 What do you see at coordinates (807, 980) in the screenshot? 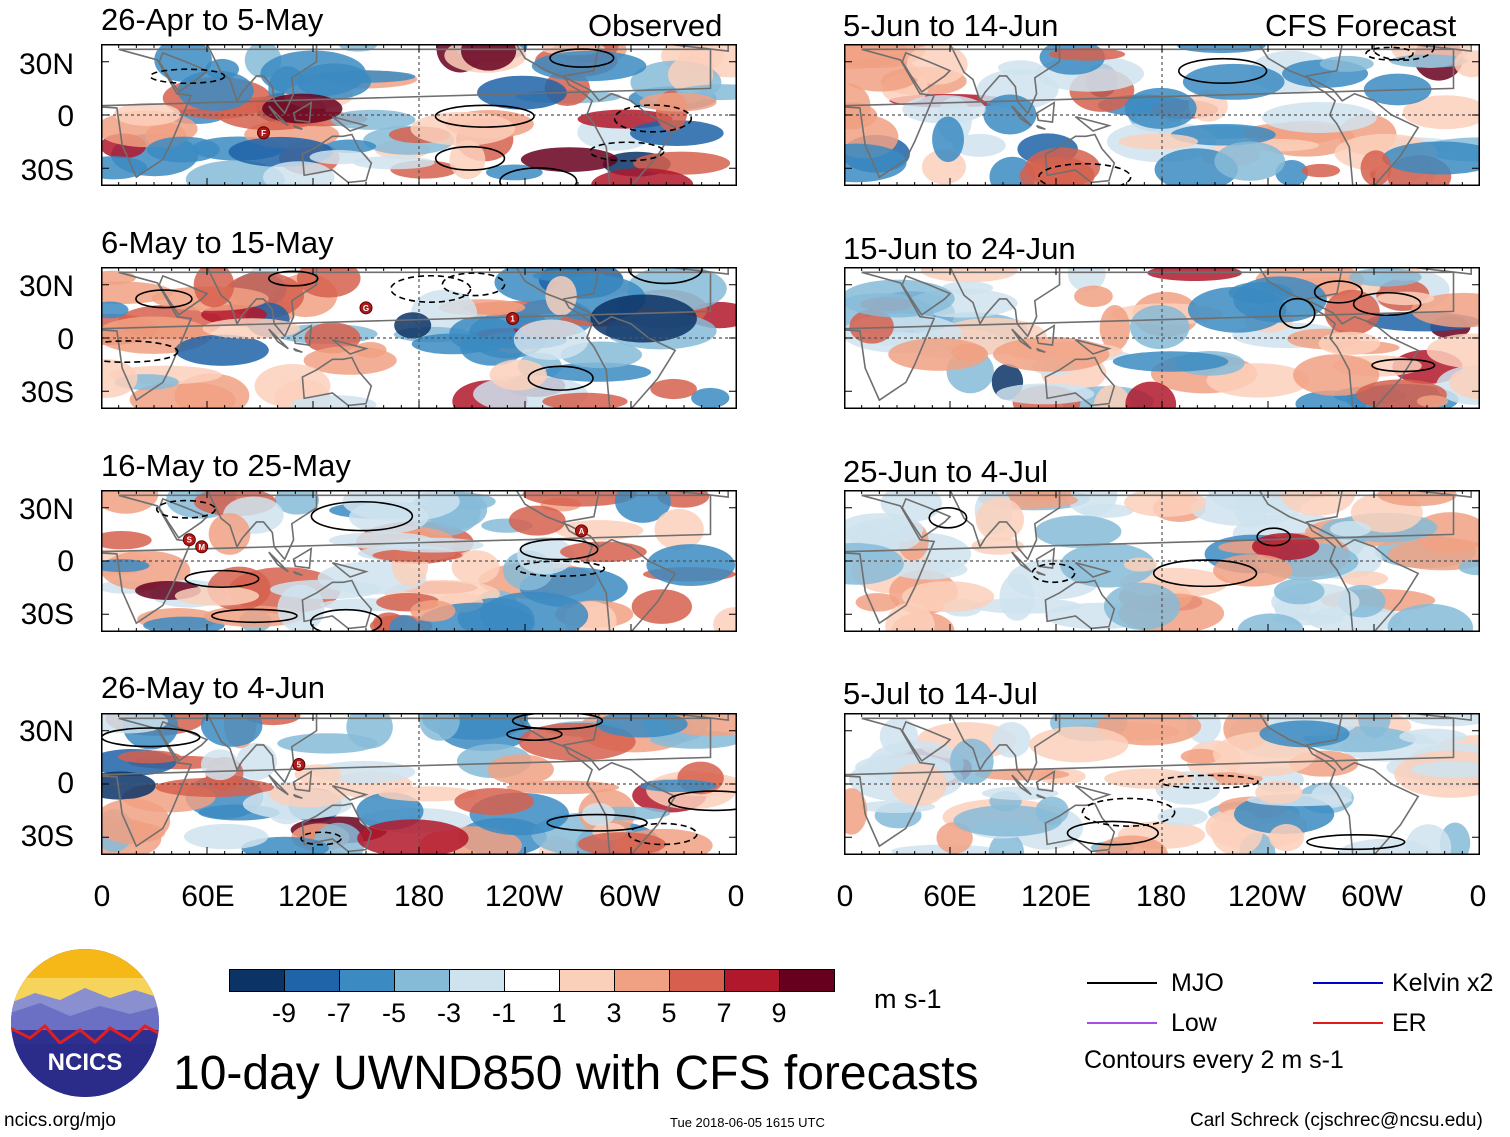
I see `colorbar-swatch` at bounding box center [807, 980].